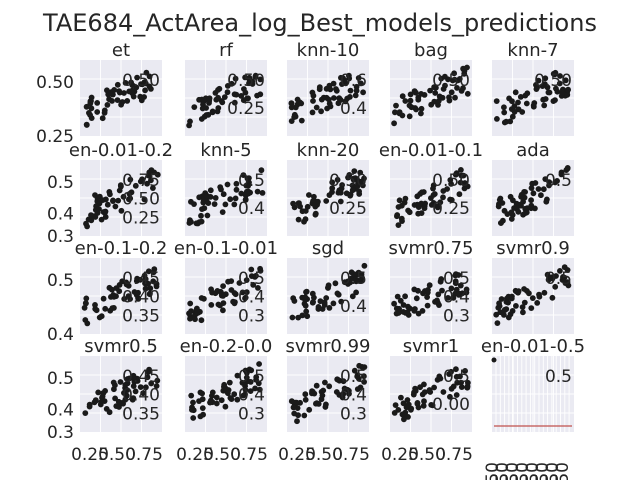 The image size is (640, 480). I want to click on panel-title: en-0.01-0.2, so click(121, 150).